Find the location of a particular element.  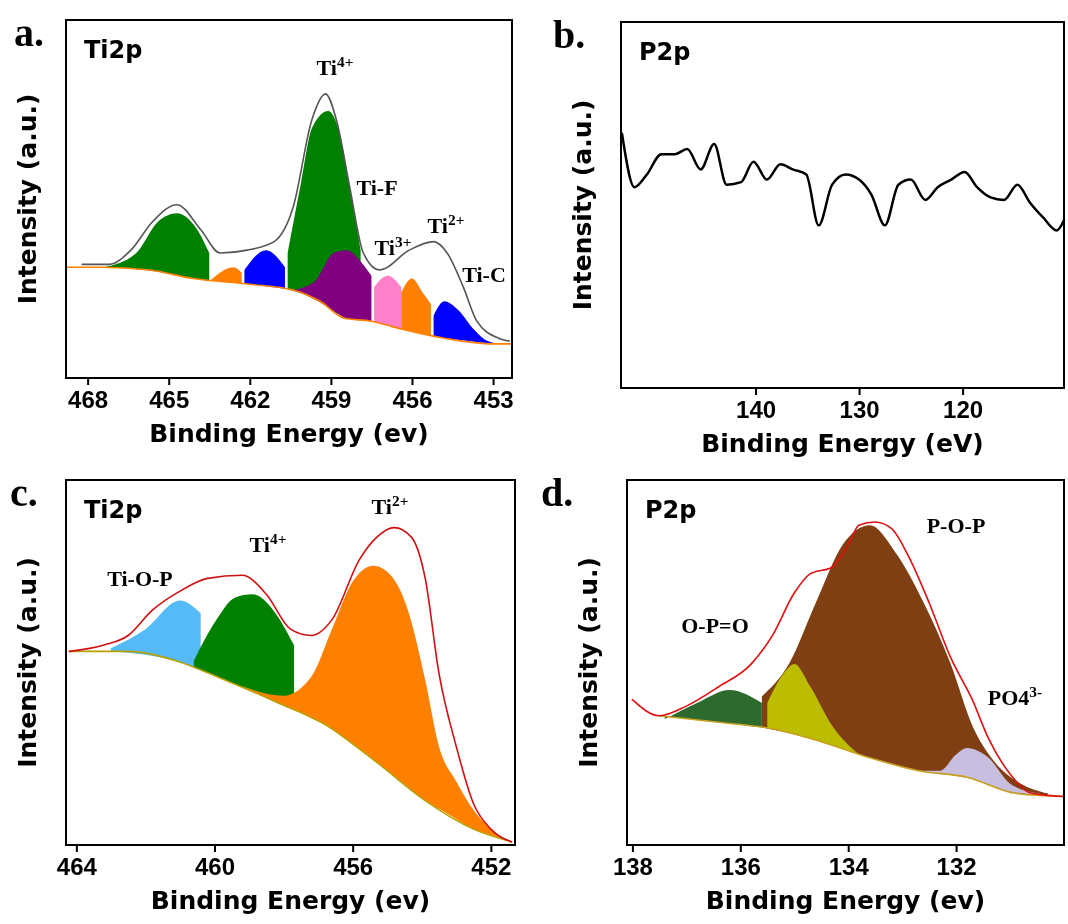

text: Ti$^{2+}$ is located at coordinates (390, 505).